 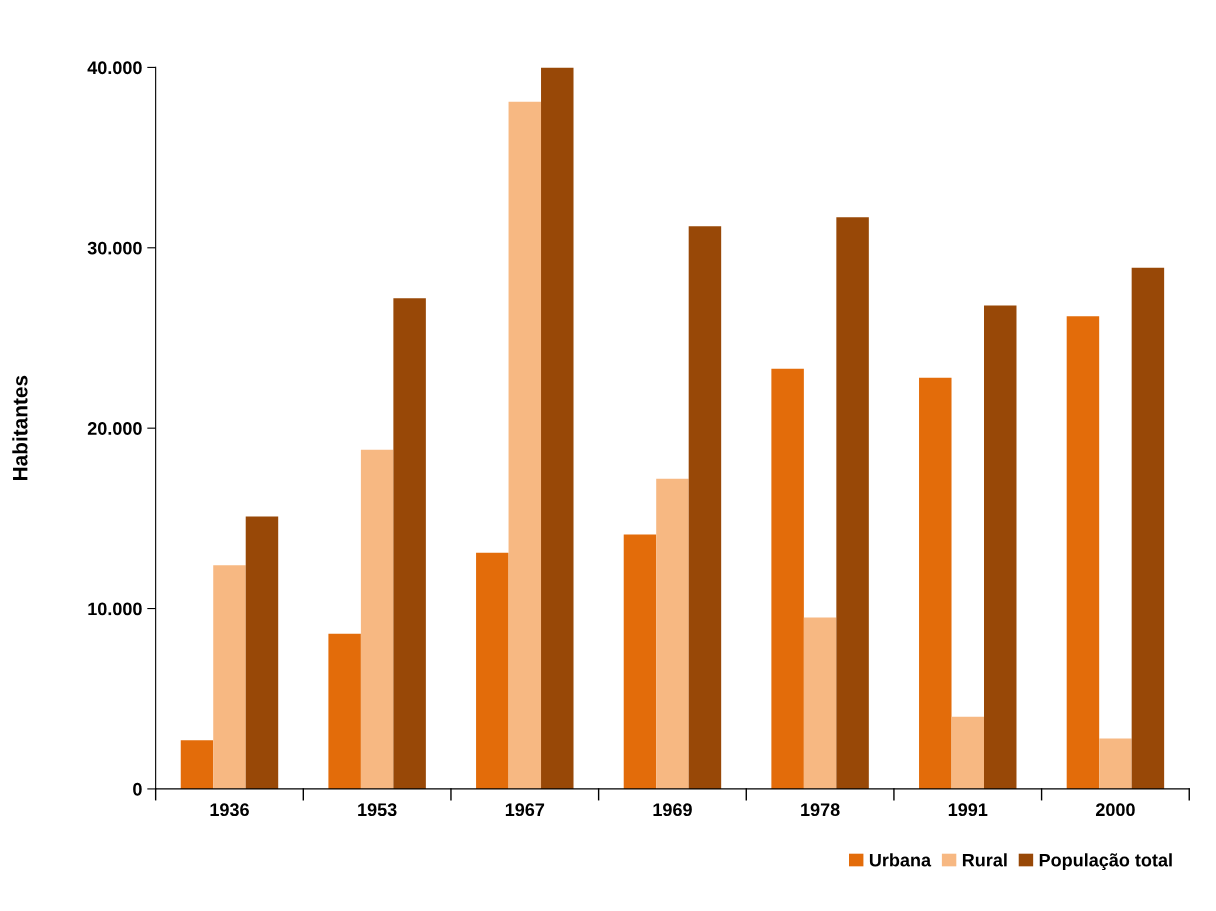 What do you see at coordinates (229, 810) in the screenshot?
I see `x-tick-label: 1936` at bounding box center [229, 810].